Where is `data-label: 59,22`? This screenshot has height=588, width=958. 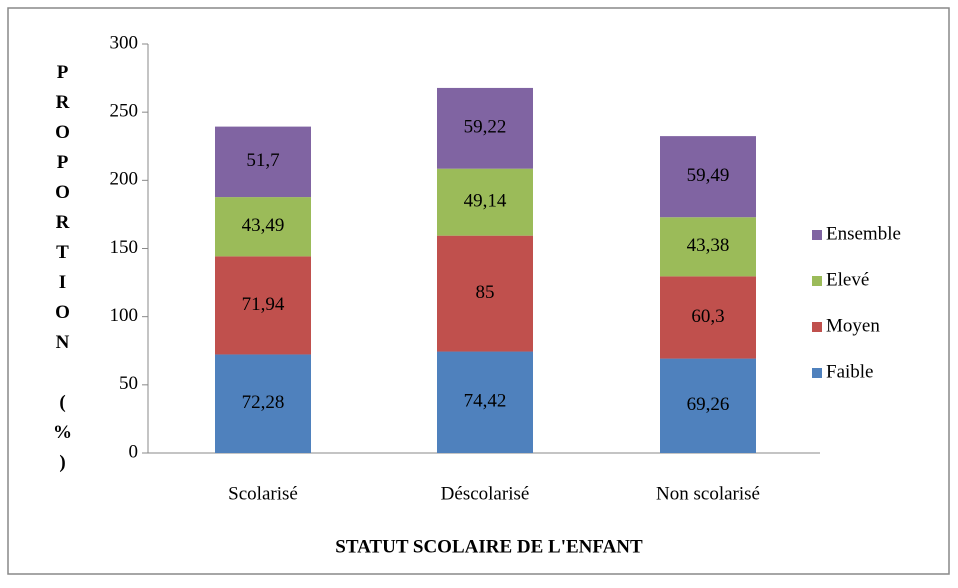 data-label: 59,22 is located at coordinates (485, 127).